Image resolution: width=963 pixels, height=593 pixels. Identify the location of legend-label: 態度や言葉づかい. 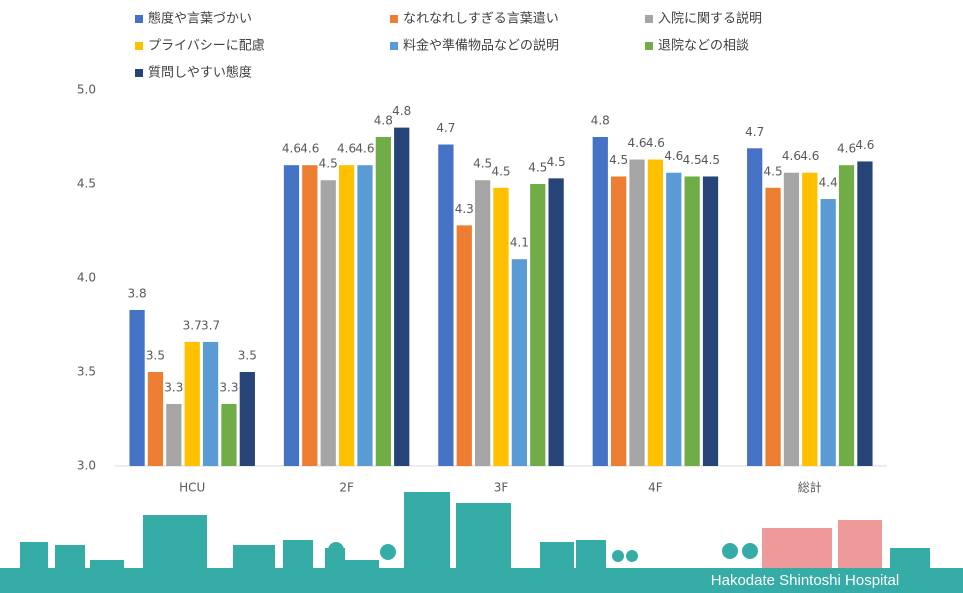
(200, 19).